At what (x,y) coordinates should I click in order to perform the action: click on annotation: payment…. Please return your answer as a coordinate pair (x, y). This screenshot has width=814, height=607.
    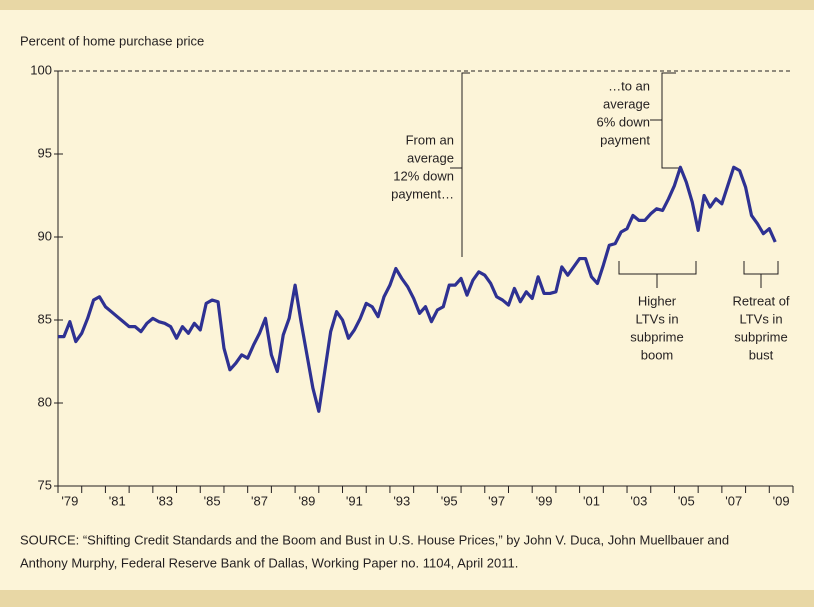
    Looking at the image, I should click on (422, 193).